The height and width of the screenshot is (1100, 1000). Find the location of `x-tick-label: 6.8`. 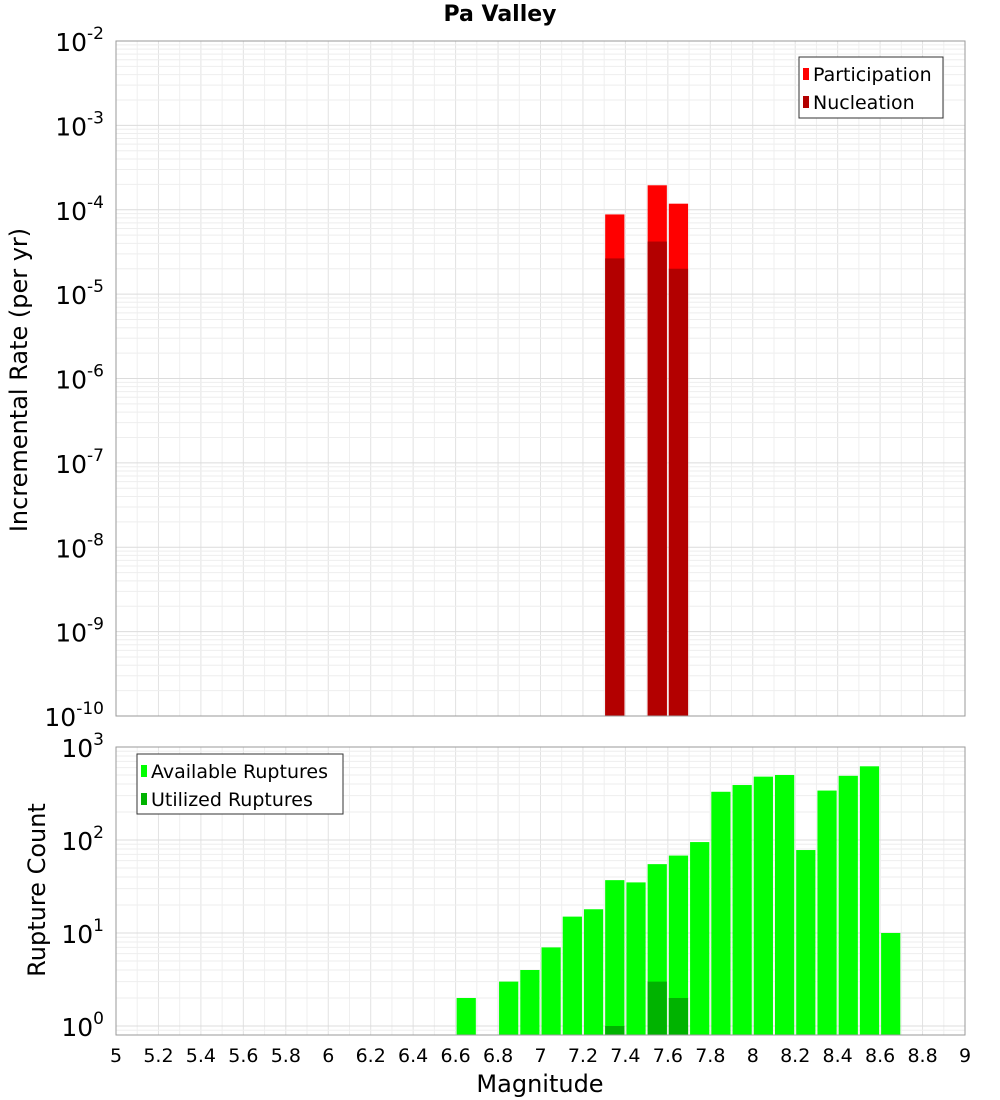

x-tick-label: 6.8 is located at coordinates (498, 1056).